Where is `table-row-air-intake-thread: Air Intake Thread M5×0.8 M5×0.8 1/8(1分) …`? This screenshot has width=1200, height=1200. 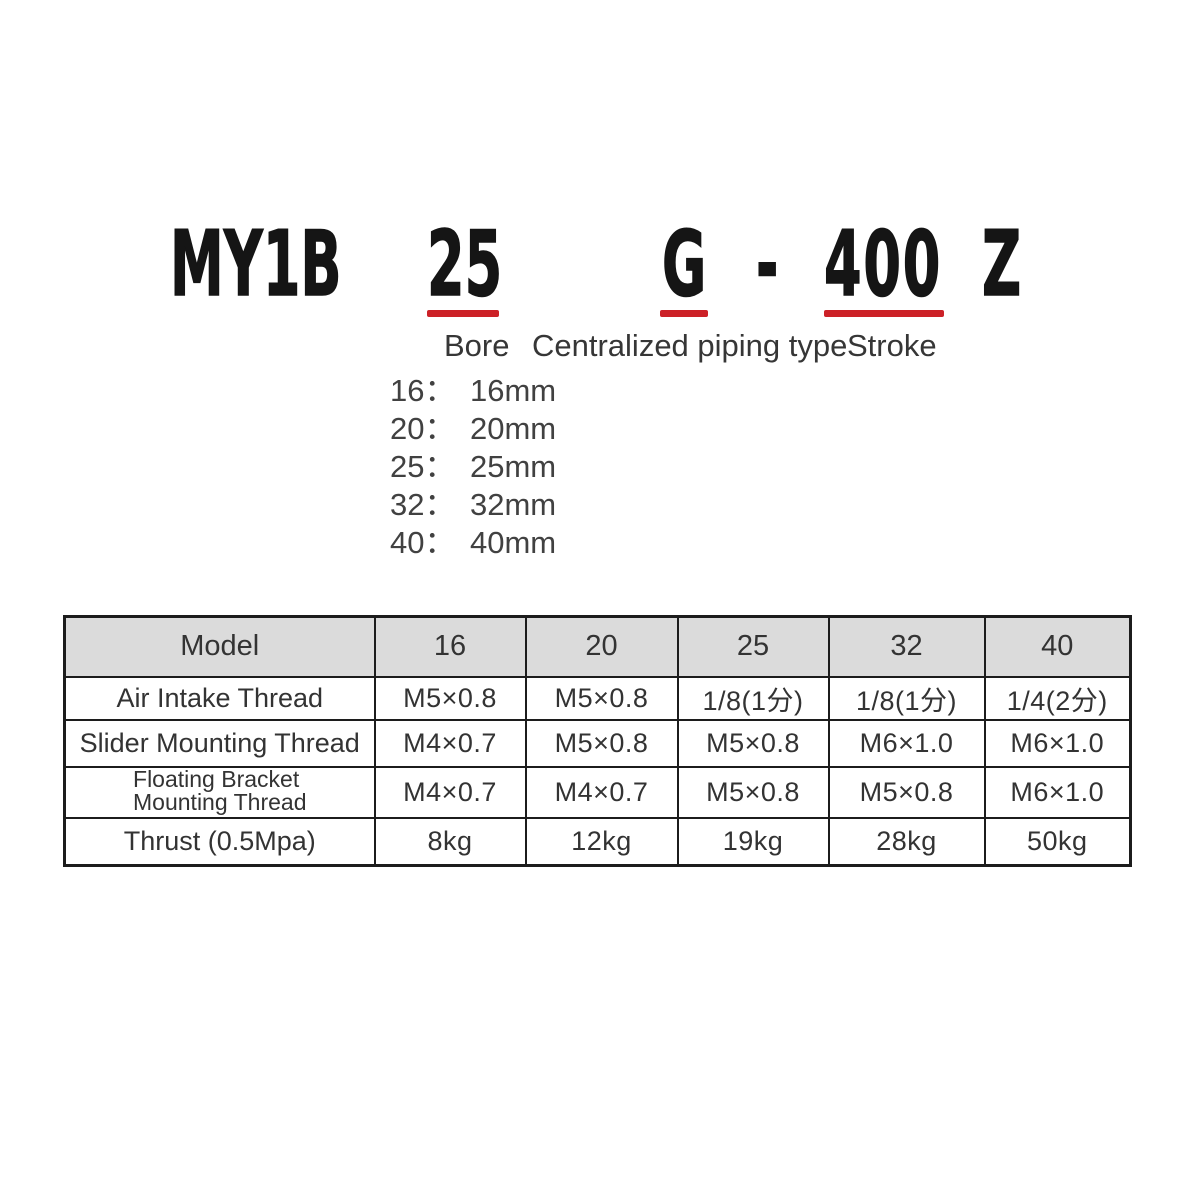
table-row-air-intake-thread: Air Intake Thread M5×0.8 M5×0.8 1/8(1分) … is located at coordinates (597, 698).